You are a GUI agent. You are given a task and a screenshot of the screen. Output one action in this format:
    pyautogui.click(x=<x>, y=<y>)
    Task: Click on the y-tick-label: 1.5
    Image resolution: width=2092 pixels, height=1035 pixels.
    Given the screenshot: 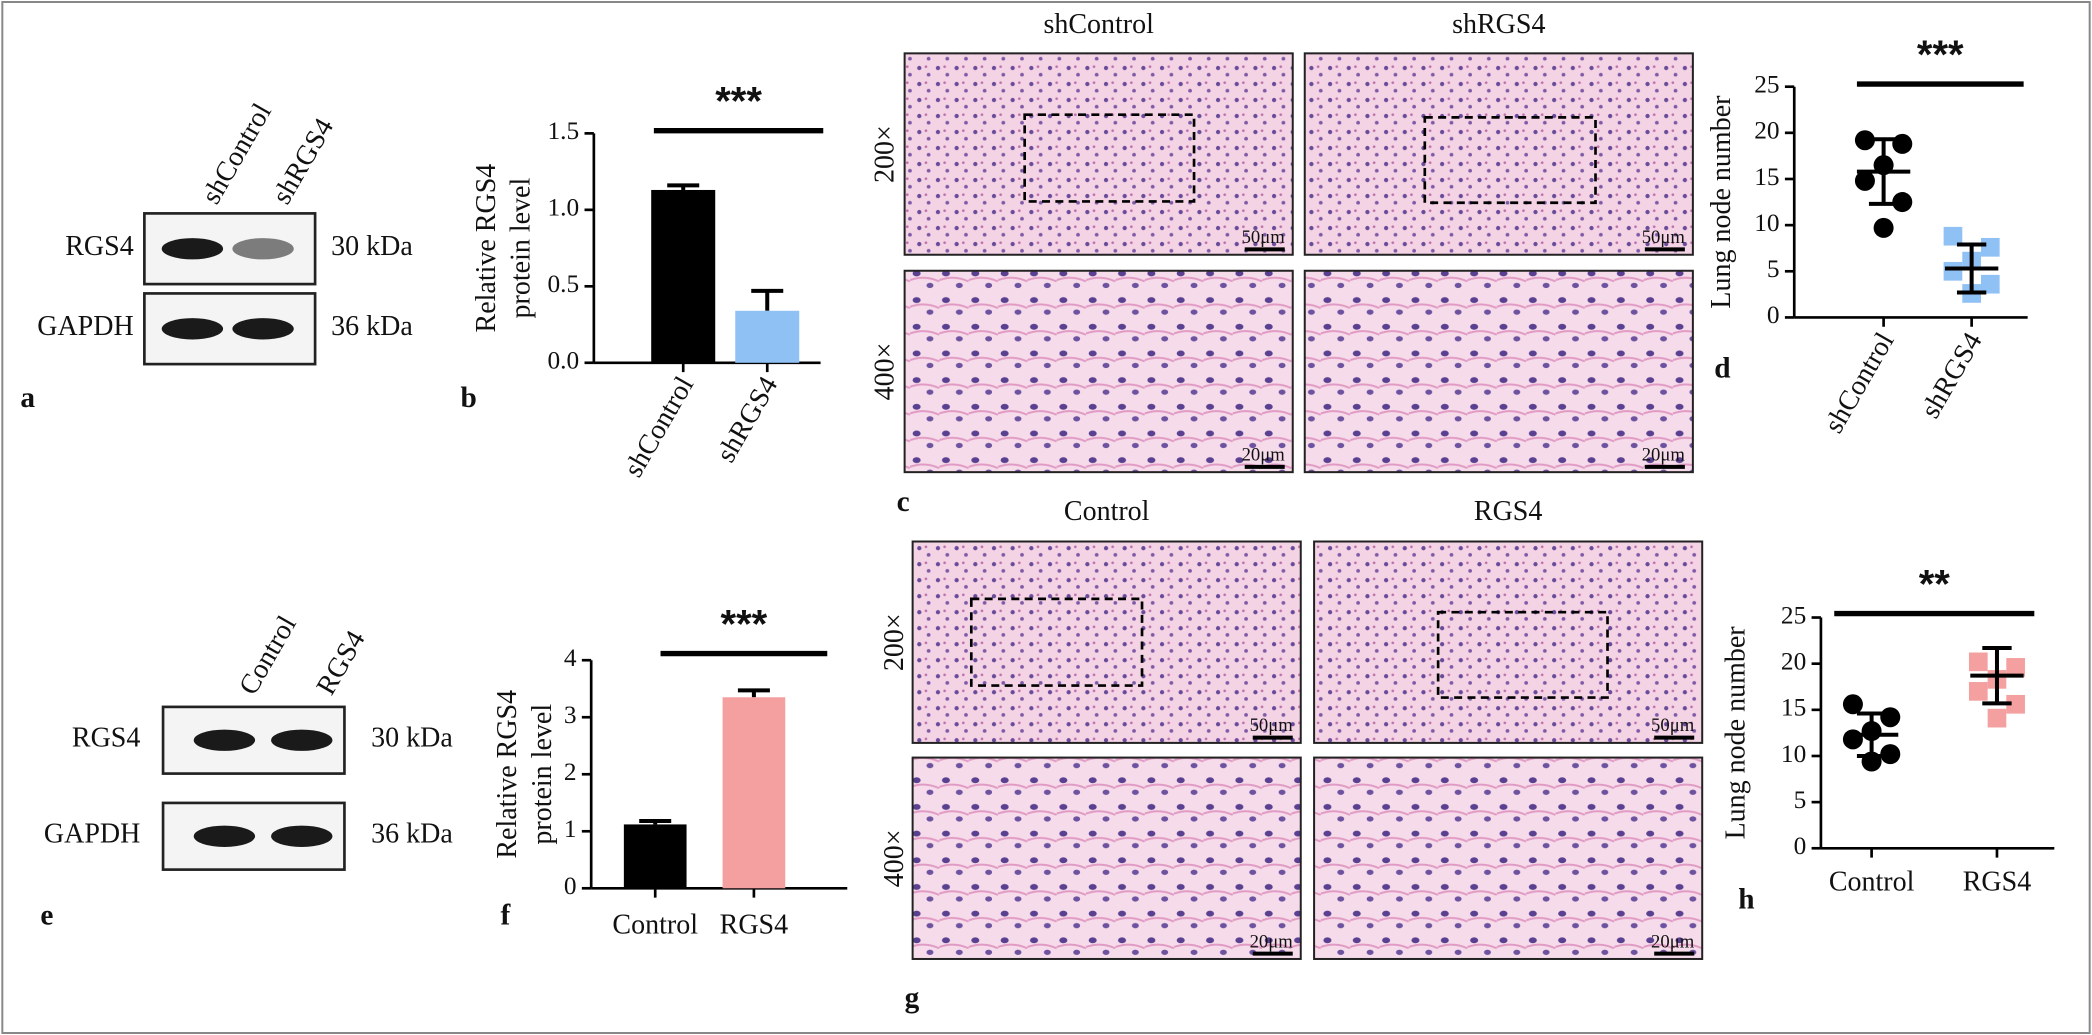 What is the action you would take?
    pyautogui.click(x=564, y=131)
    